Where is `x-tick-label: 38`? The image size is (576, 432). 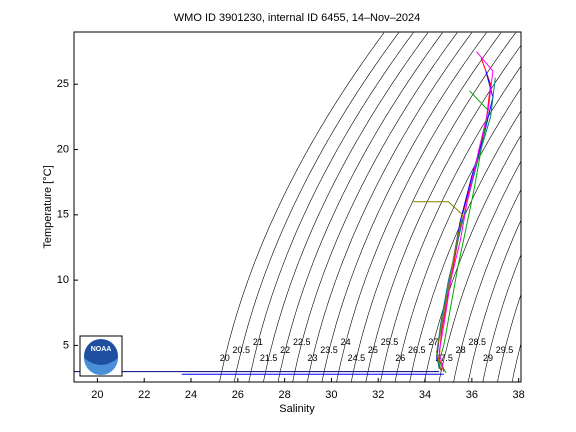
x-tick-label: 38 is located at coordinates (519, 395).